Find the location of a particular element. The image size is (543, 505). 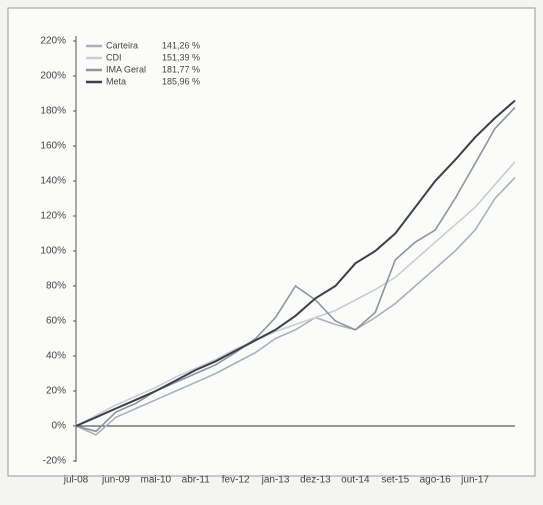

legend-label: CDI is located at coordinates (114, 57).